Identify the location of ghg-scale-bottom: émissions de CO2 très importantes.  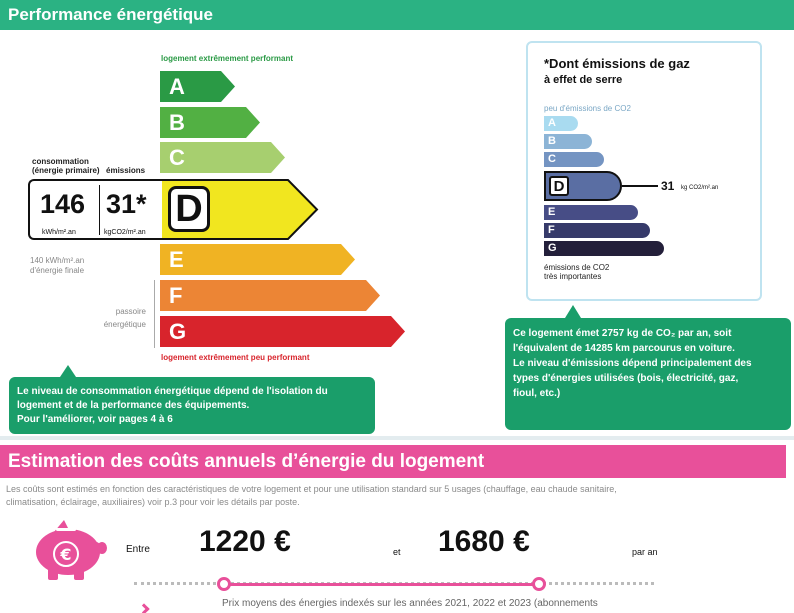
(576, 272).